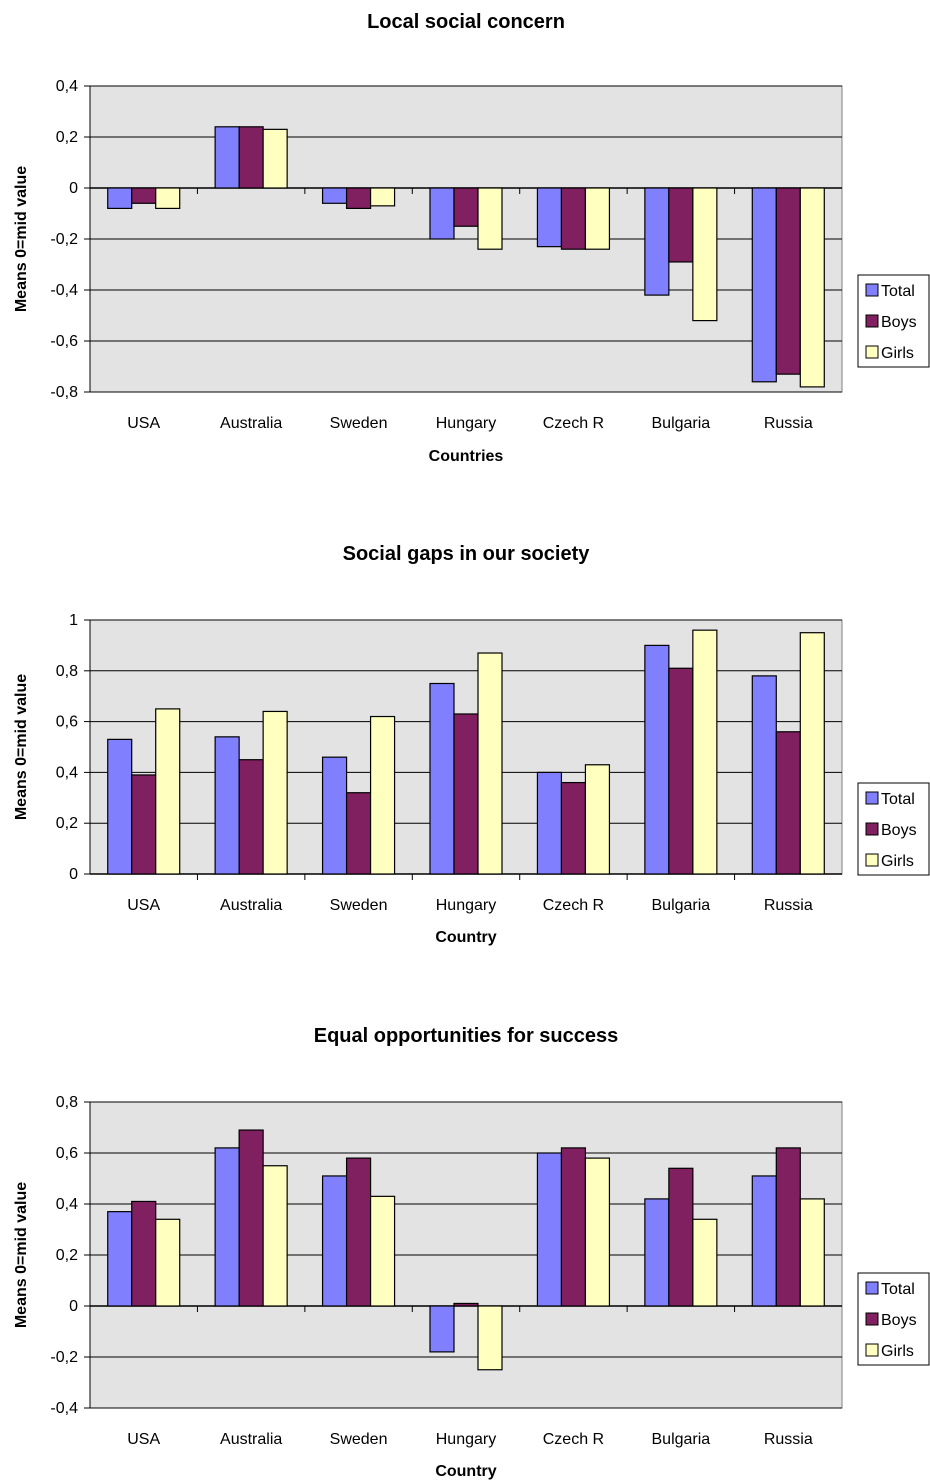  Describe the element at coordinates (466, 905) in the screenshot. I see `x-tick-label: Hungary` at that location.